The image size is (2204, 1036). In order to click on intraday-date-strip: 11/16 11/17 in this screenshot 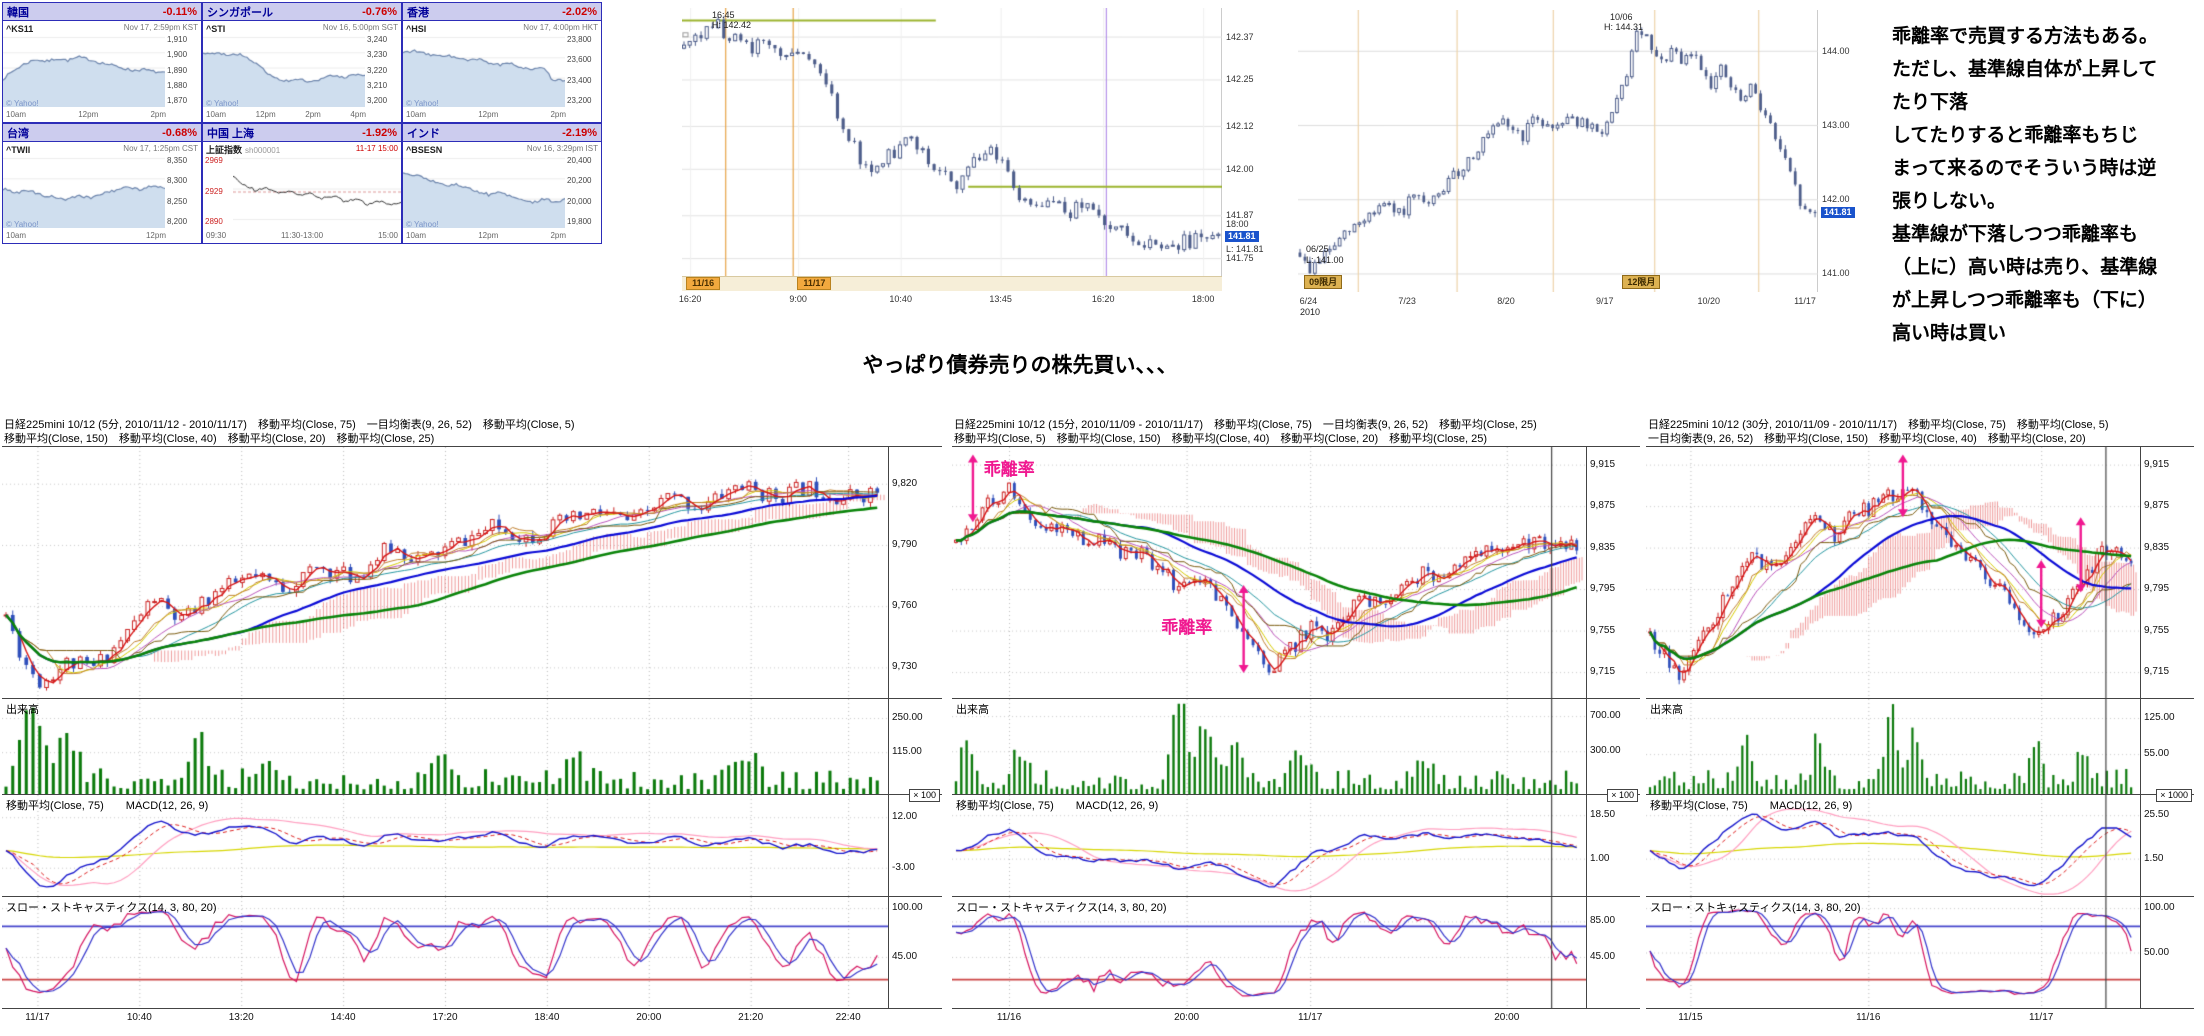, I will do `click(952, 283)`.